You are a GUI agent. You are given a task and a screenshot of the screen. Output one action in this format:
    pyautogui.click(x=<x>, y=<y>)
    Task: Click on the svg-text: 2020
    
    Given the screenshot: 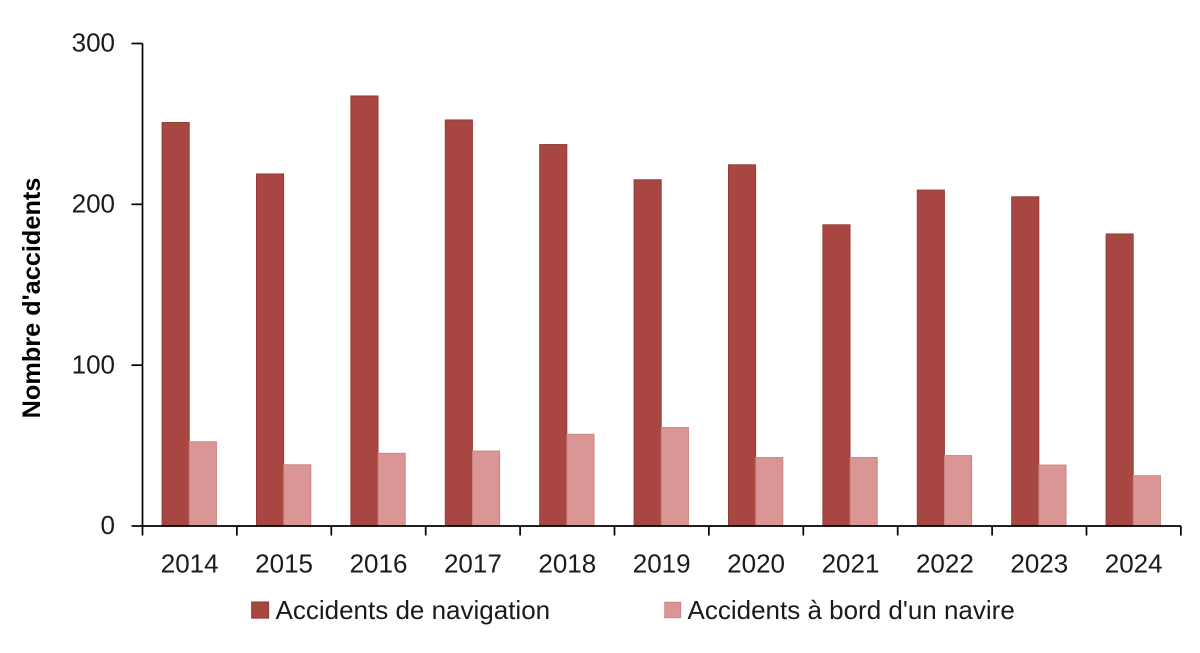 What is the action you would take?
    pyautogui.click(x=756, y=564)
    